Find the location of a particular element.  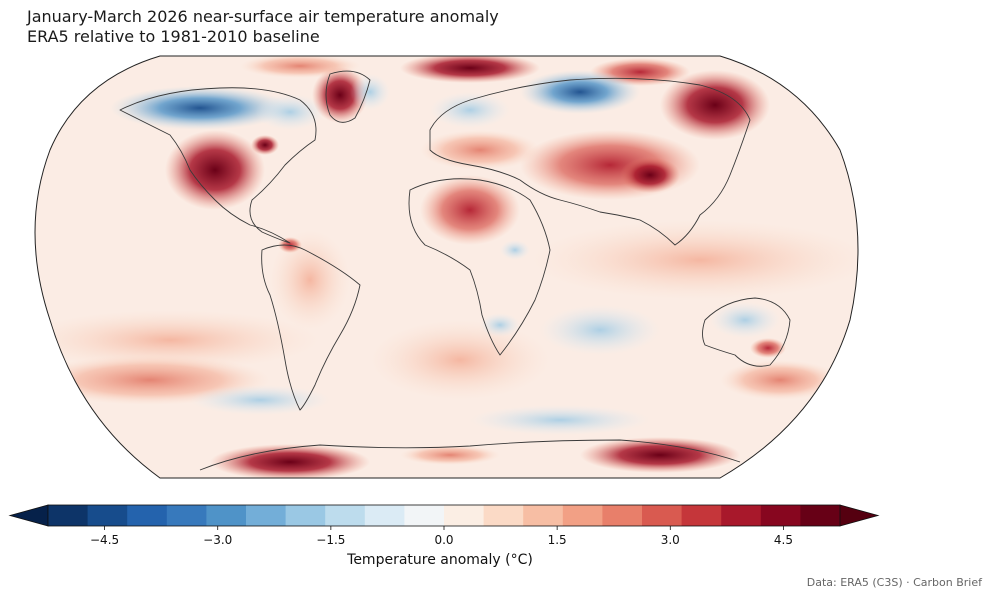

colorbar-label: Temperature anomaly (°C) is located at coordinates (440, 560).